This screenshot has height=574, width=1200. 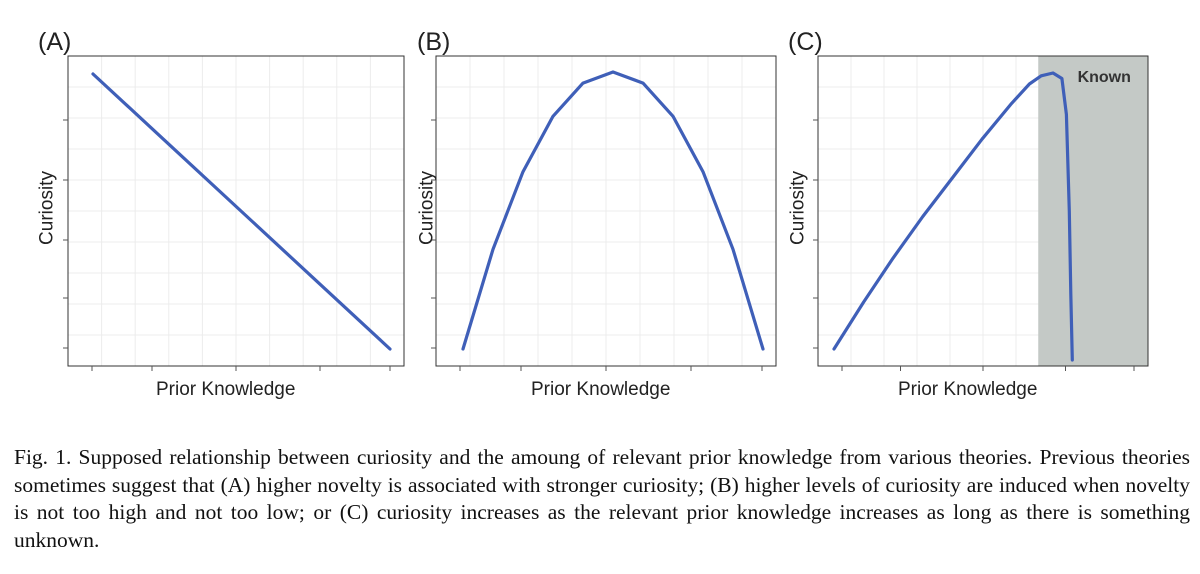 I want to click on y-axis-label-a: Curiosity, so click(x=47, y=208).